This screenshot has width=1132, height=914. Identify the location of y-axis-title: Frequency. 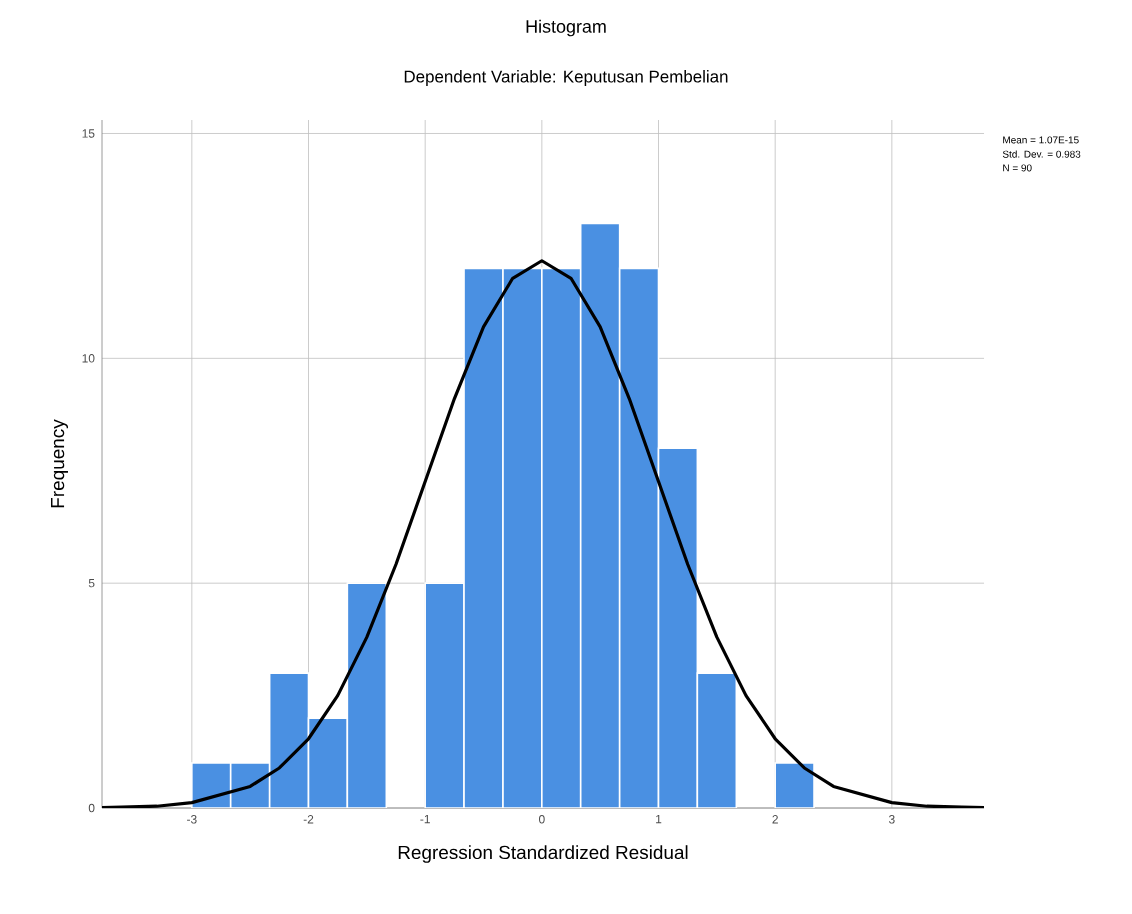
(59, 463).